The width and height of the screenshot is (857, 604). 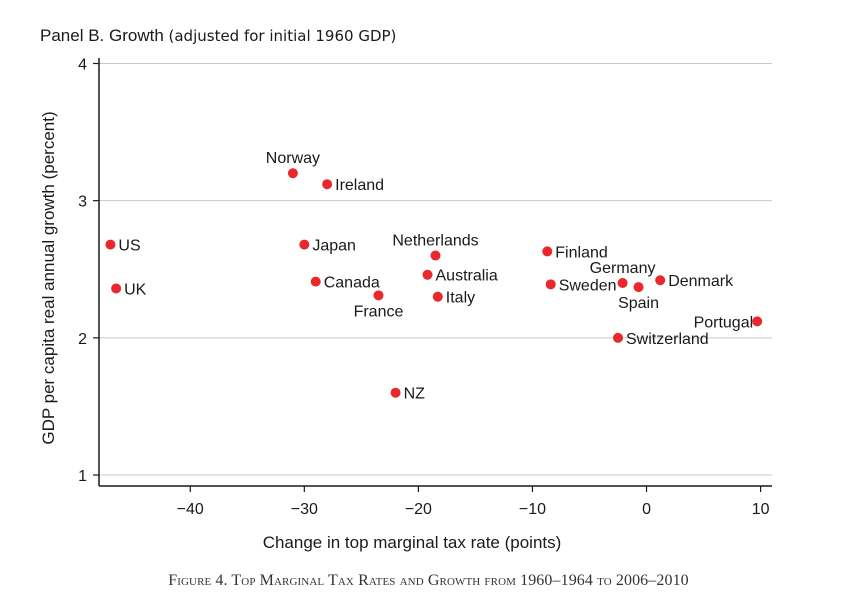 I want to click on point-label: UK, so click(x=135, y=289).